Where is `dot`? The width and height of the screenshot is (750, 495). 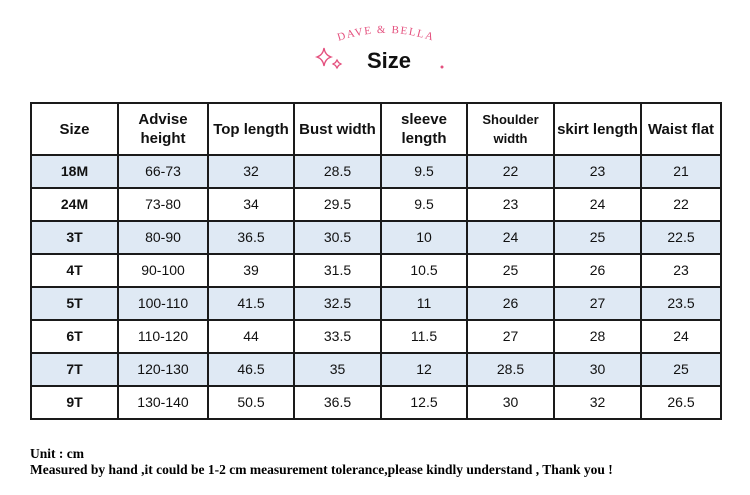
dot is located at coordinates (442, 67).